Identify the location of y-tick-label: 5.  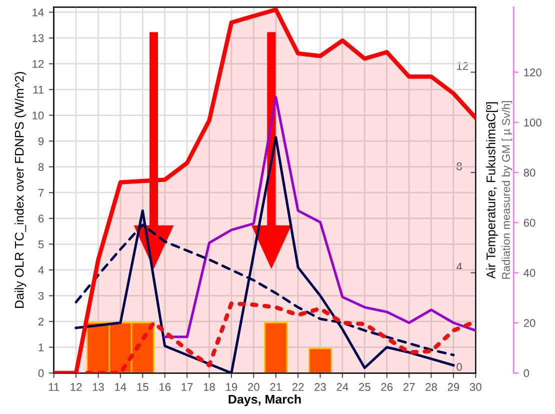
(41, 244).